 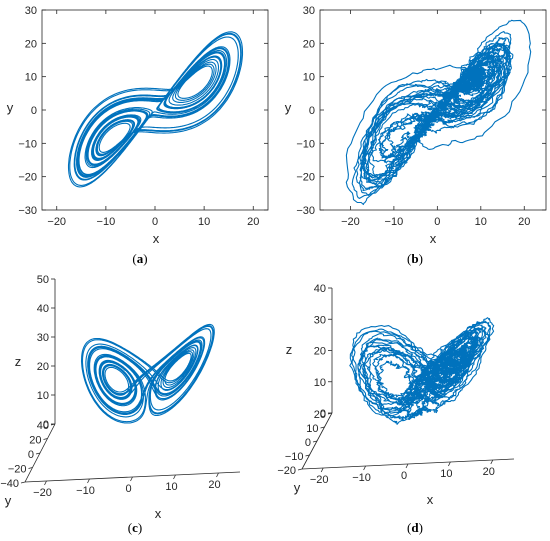 What do you see at coordinates (489, 472) in the screenshot?
I see `x-tick-label-d: 20` at bounding box center [489, 472].